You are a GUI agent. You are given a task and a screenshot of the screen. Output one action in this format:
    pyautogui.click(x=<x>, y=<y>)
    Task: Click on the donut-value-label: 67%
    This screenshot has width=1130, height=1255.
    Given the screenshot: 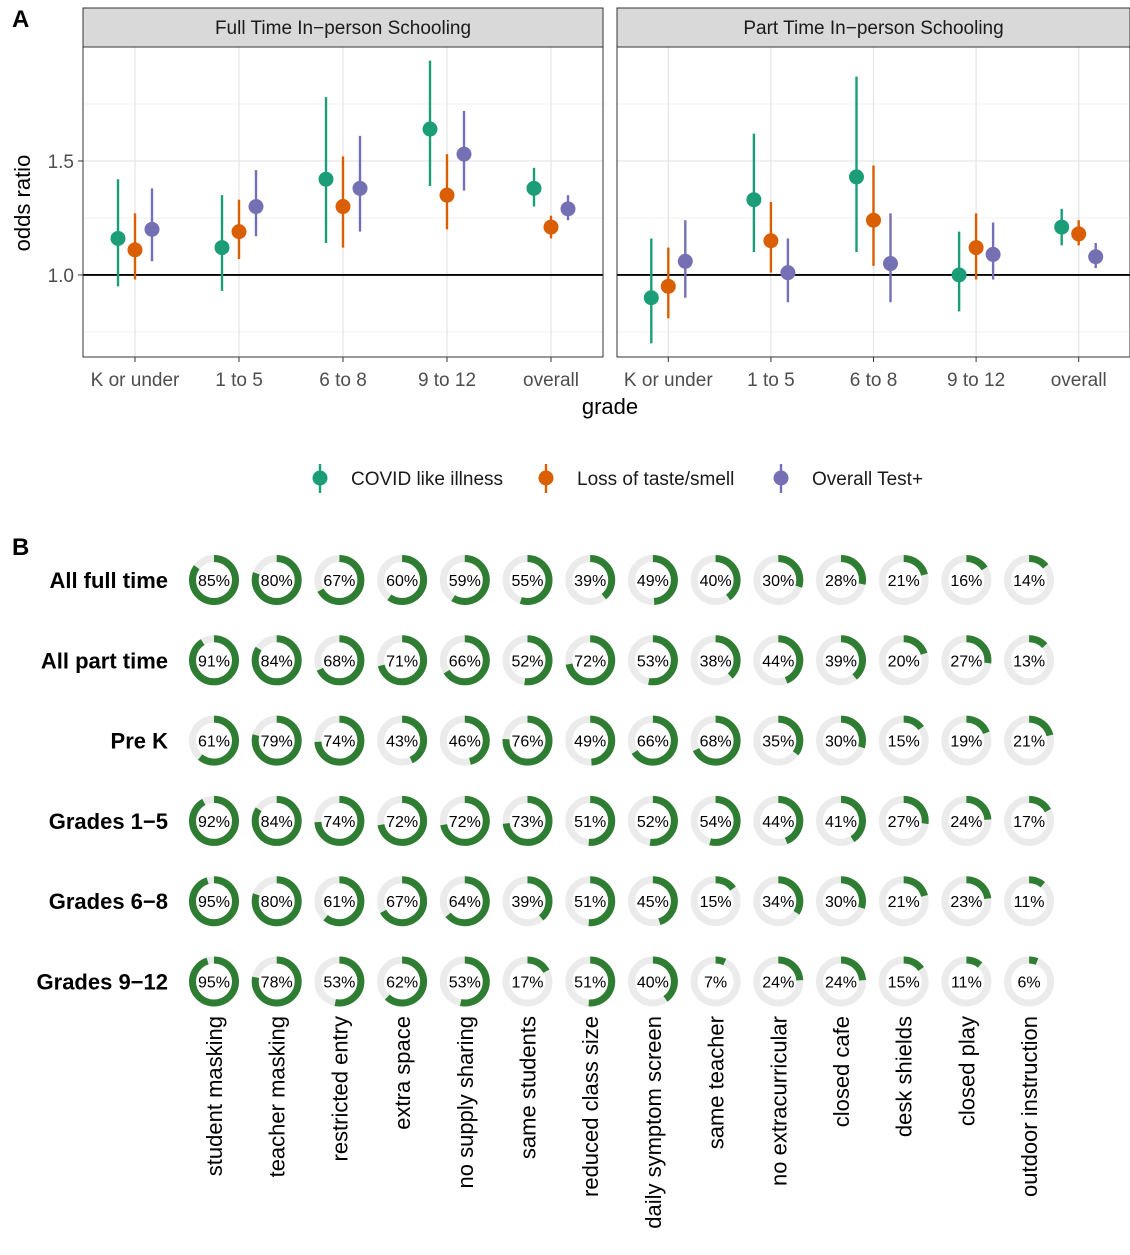 What is the action you would take?
    pyautogui.click(x=402, y=902)
    